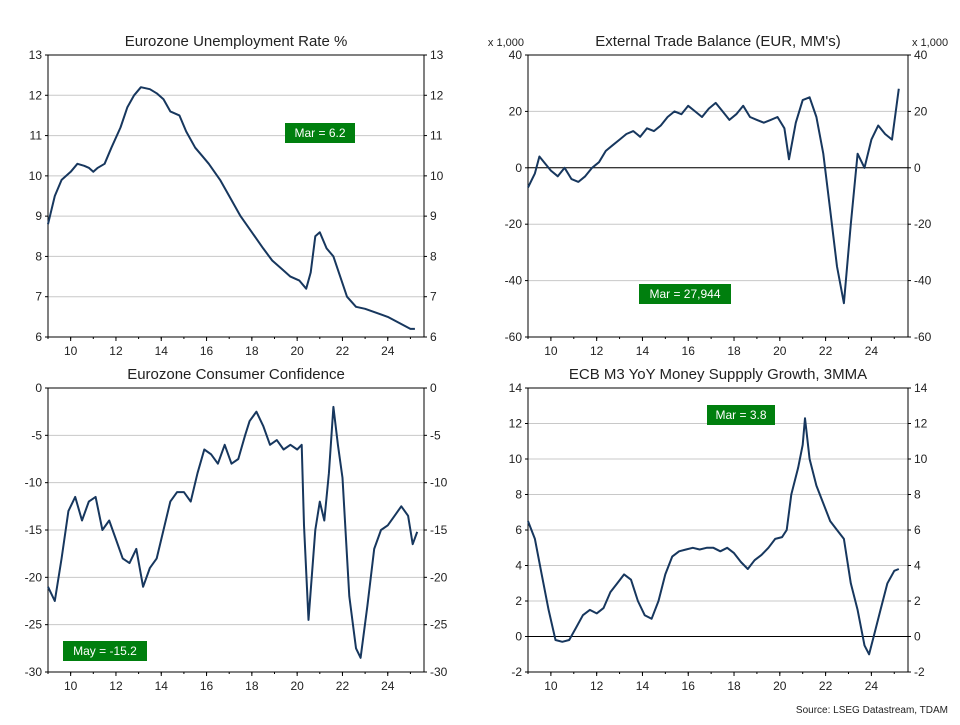  Describe the element at coordinates (36, 136) in the screenshot. I see `y-tick-label-left: 11` at that location.